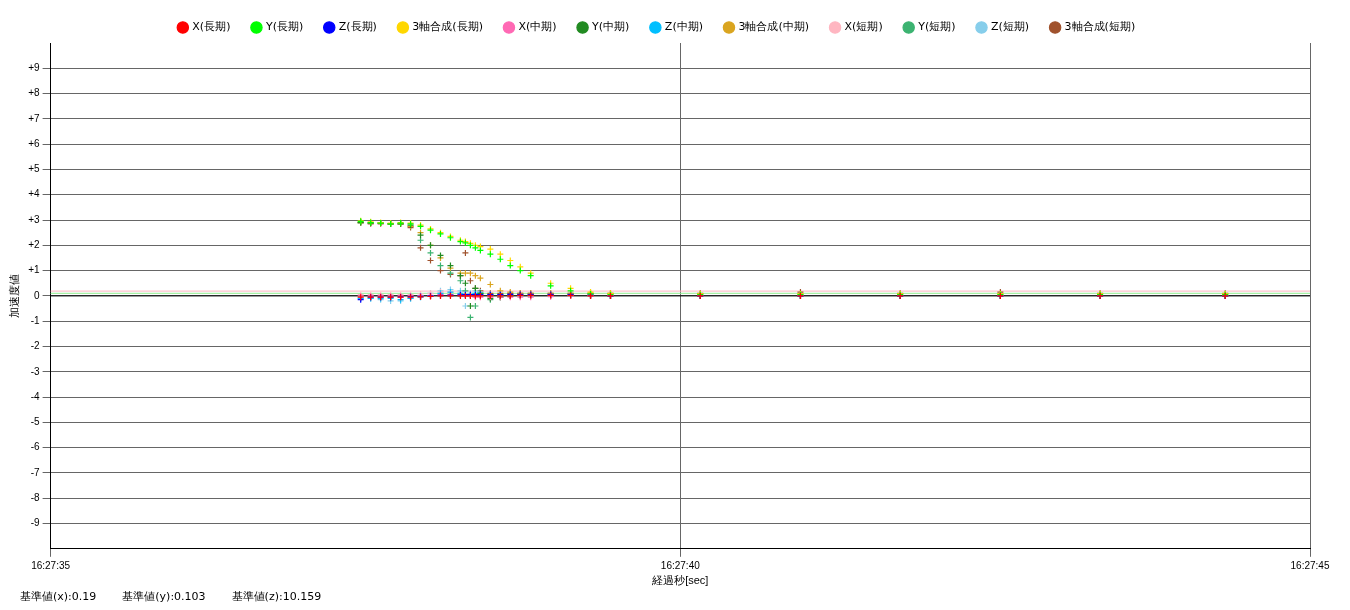 The image size is (1350, 610). What do you see at coordinates (683, 27) in the screenshot?
I see `legend-label: Z(中期)` at bounding box center [683, 27].